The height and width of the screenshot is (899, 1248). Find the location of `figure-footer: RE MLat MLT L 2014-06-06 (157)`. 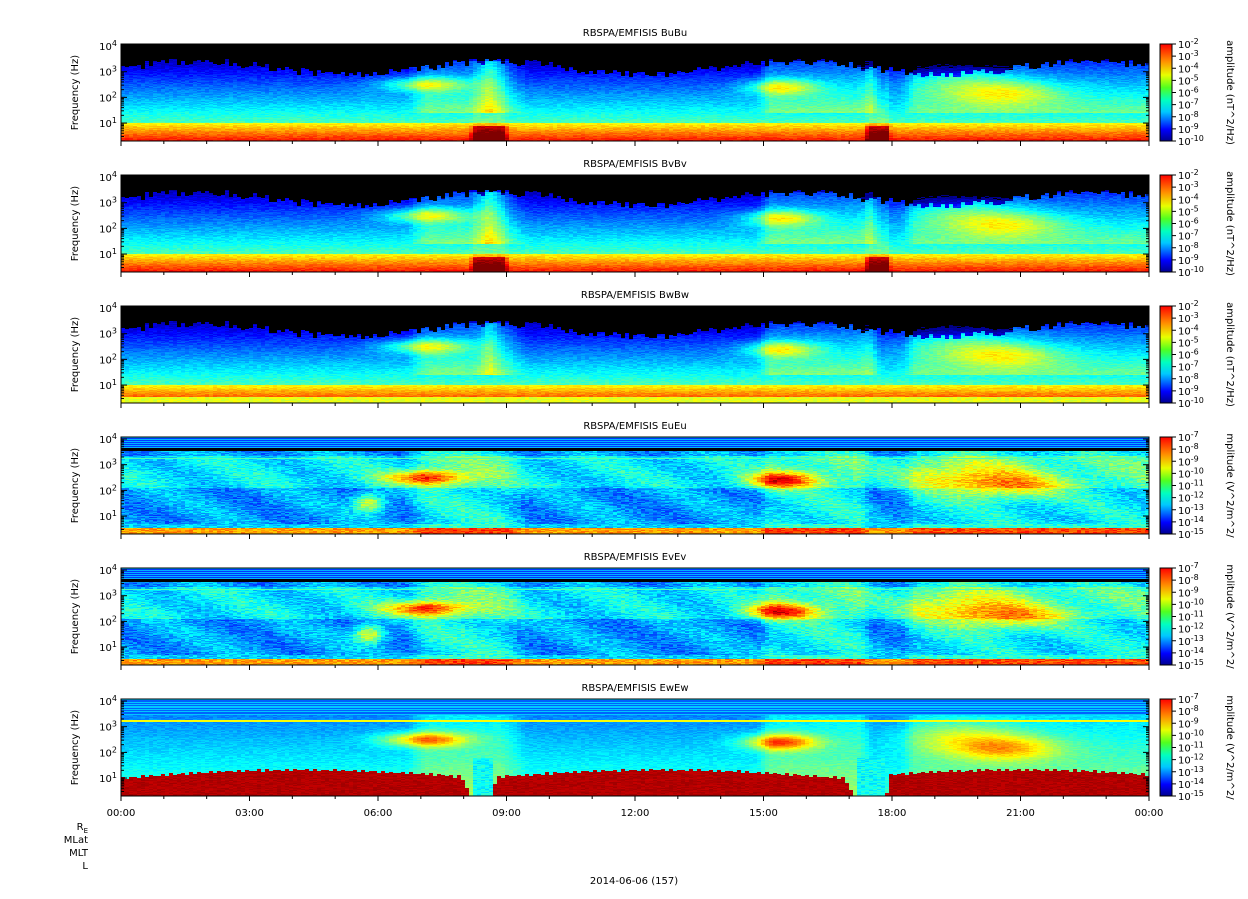

figure-footer: RE MLat MLT L 2014-06-06 (157) is located at coordinates (371, 854).